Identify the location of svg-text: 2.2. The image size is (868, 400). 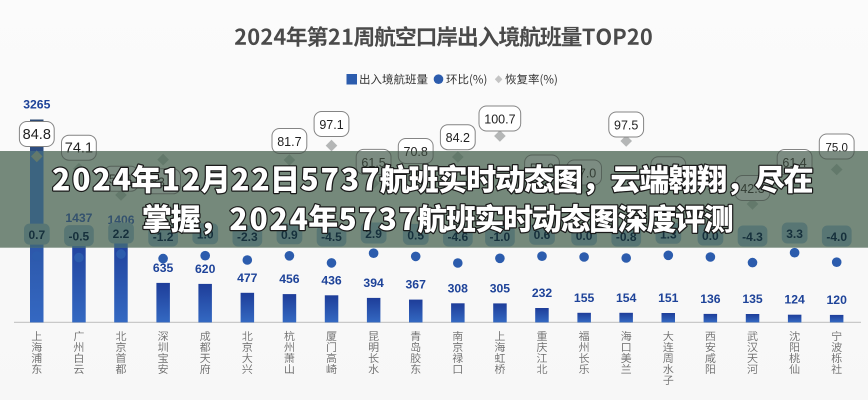
(121, 234).